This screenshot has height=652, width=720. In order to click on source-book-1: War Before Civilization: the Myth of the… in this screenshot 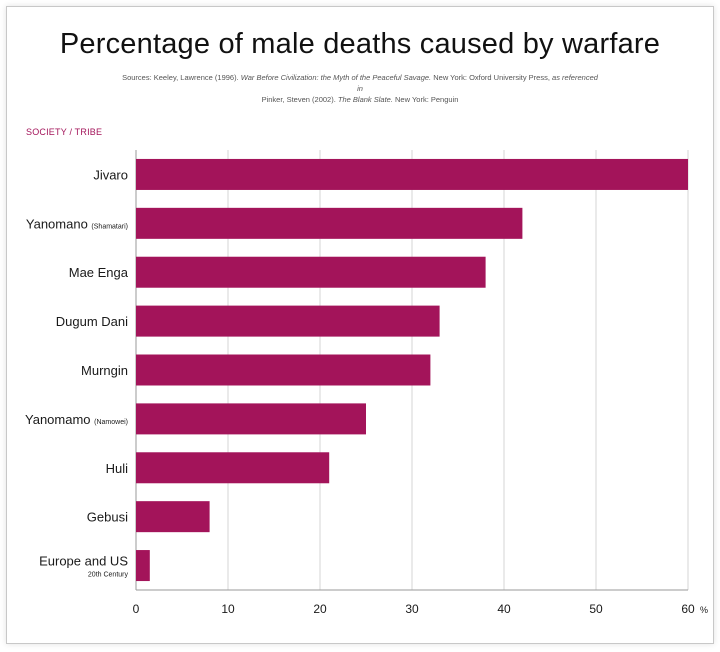, I will do `click(336, 77)`.